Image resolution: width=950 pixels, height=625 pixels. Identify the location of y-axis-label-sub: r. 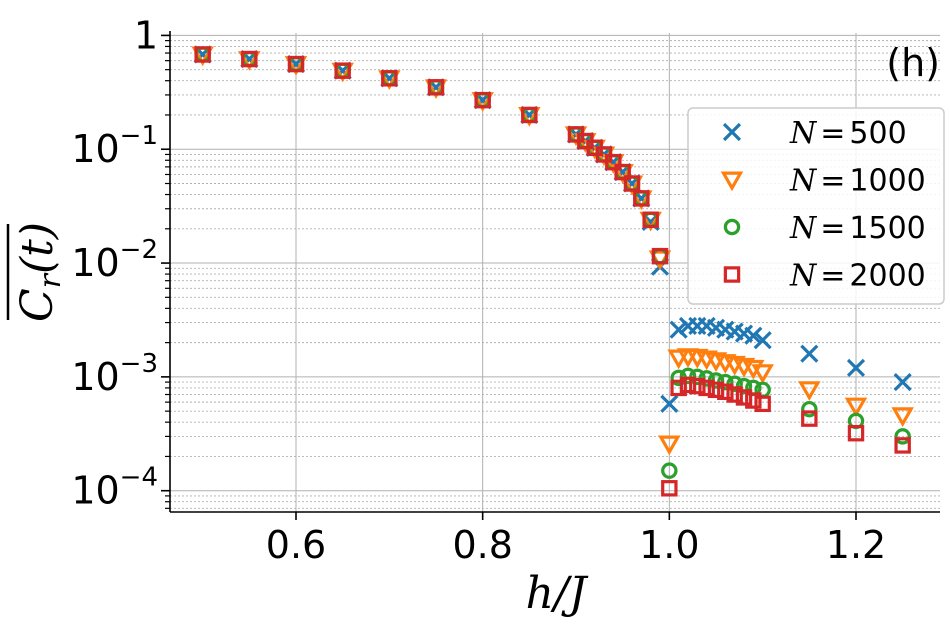
(50, 280).